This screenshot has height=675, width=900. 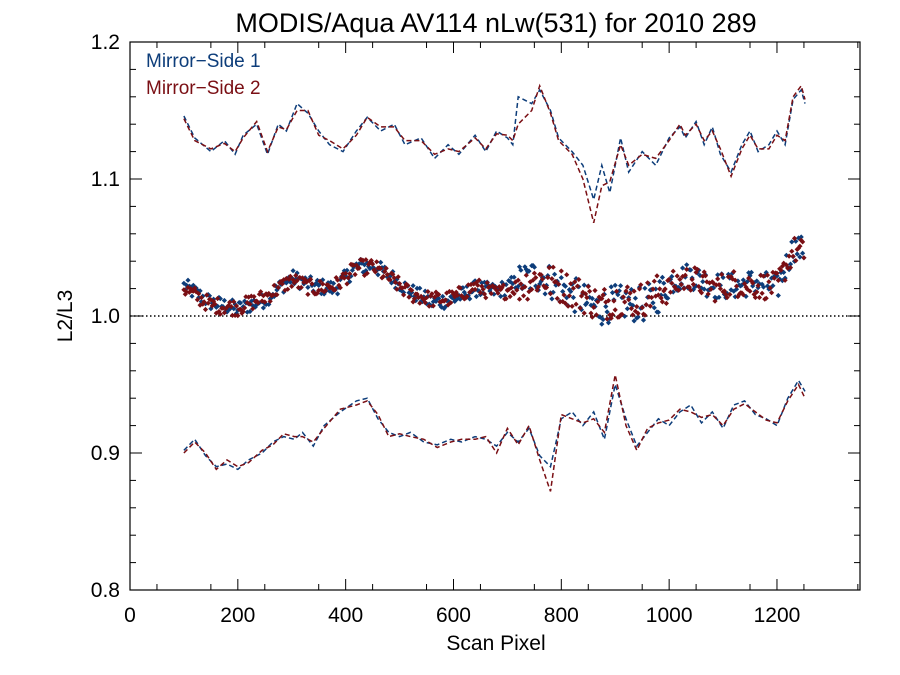 What do you see at coordinates (203, 61) in the screenshot?
I see `legend-series-1: Mirror−Side 1` at bounding box center [203, 61].